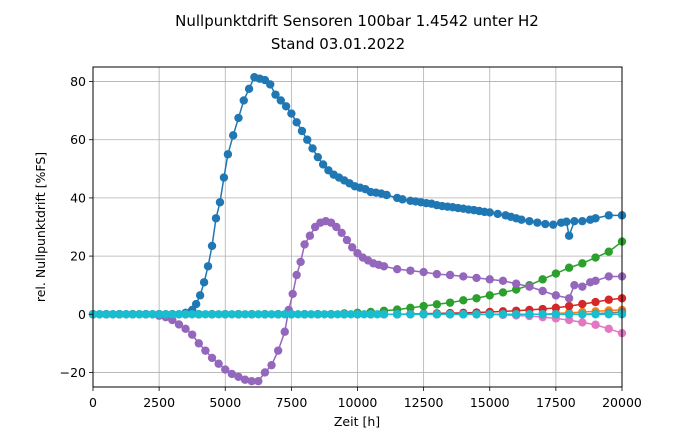  I want to click on x-tick-label: 2500, so click(159, 402).